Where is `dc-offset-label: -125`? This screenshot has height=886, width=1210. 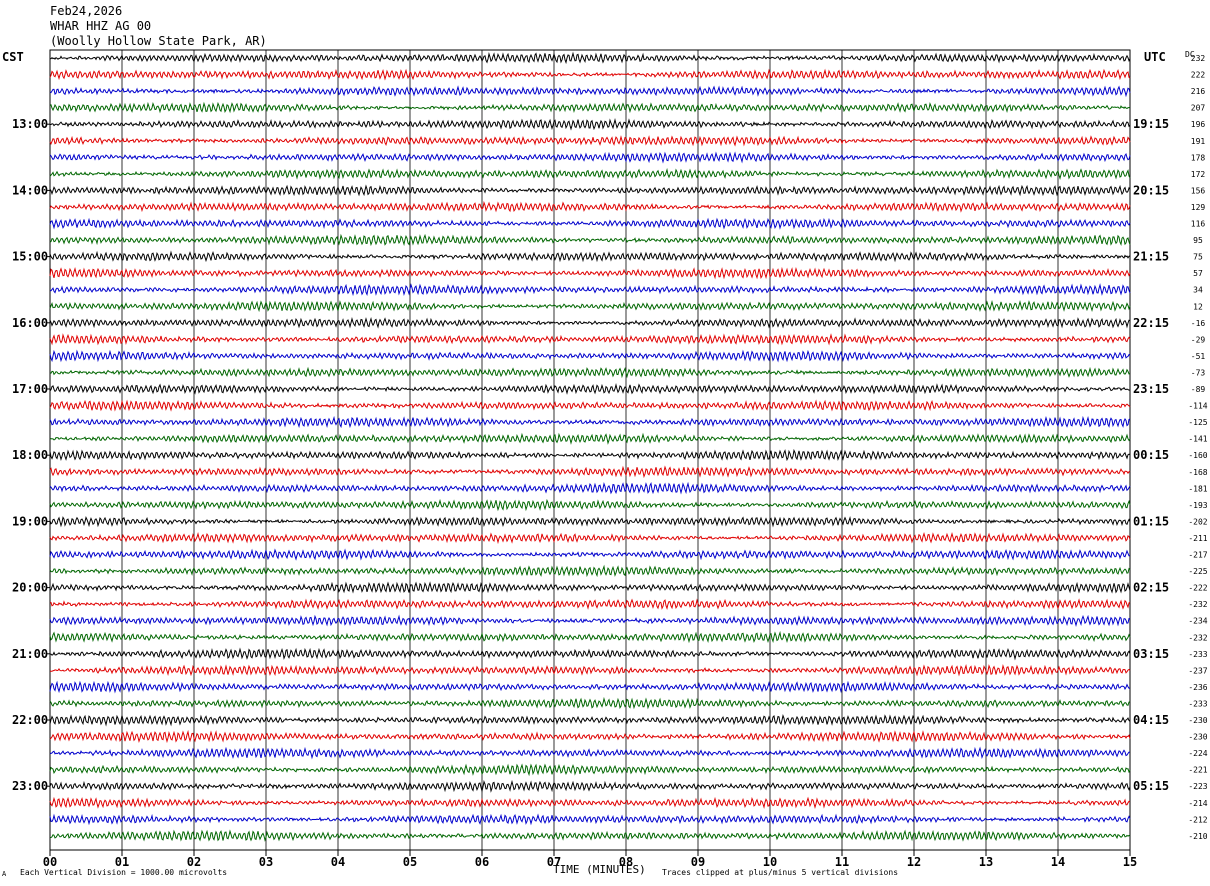
dc-offset-label: -125 is located at coordinates (1197, 422).